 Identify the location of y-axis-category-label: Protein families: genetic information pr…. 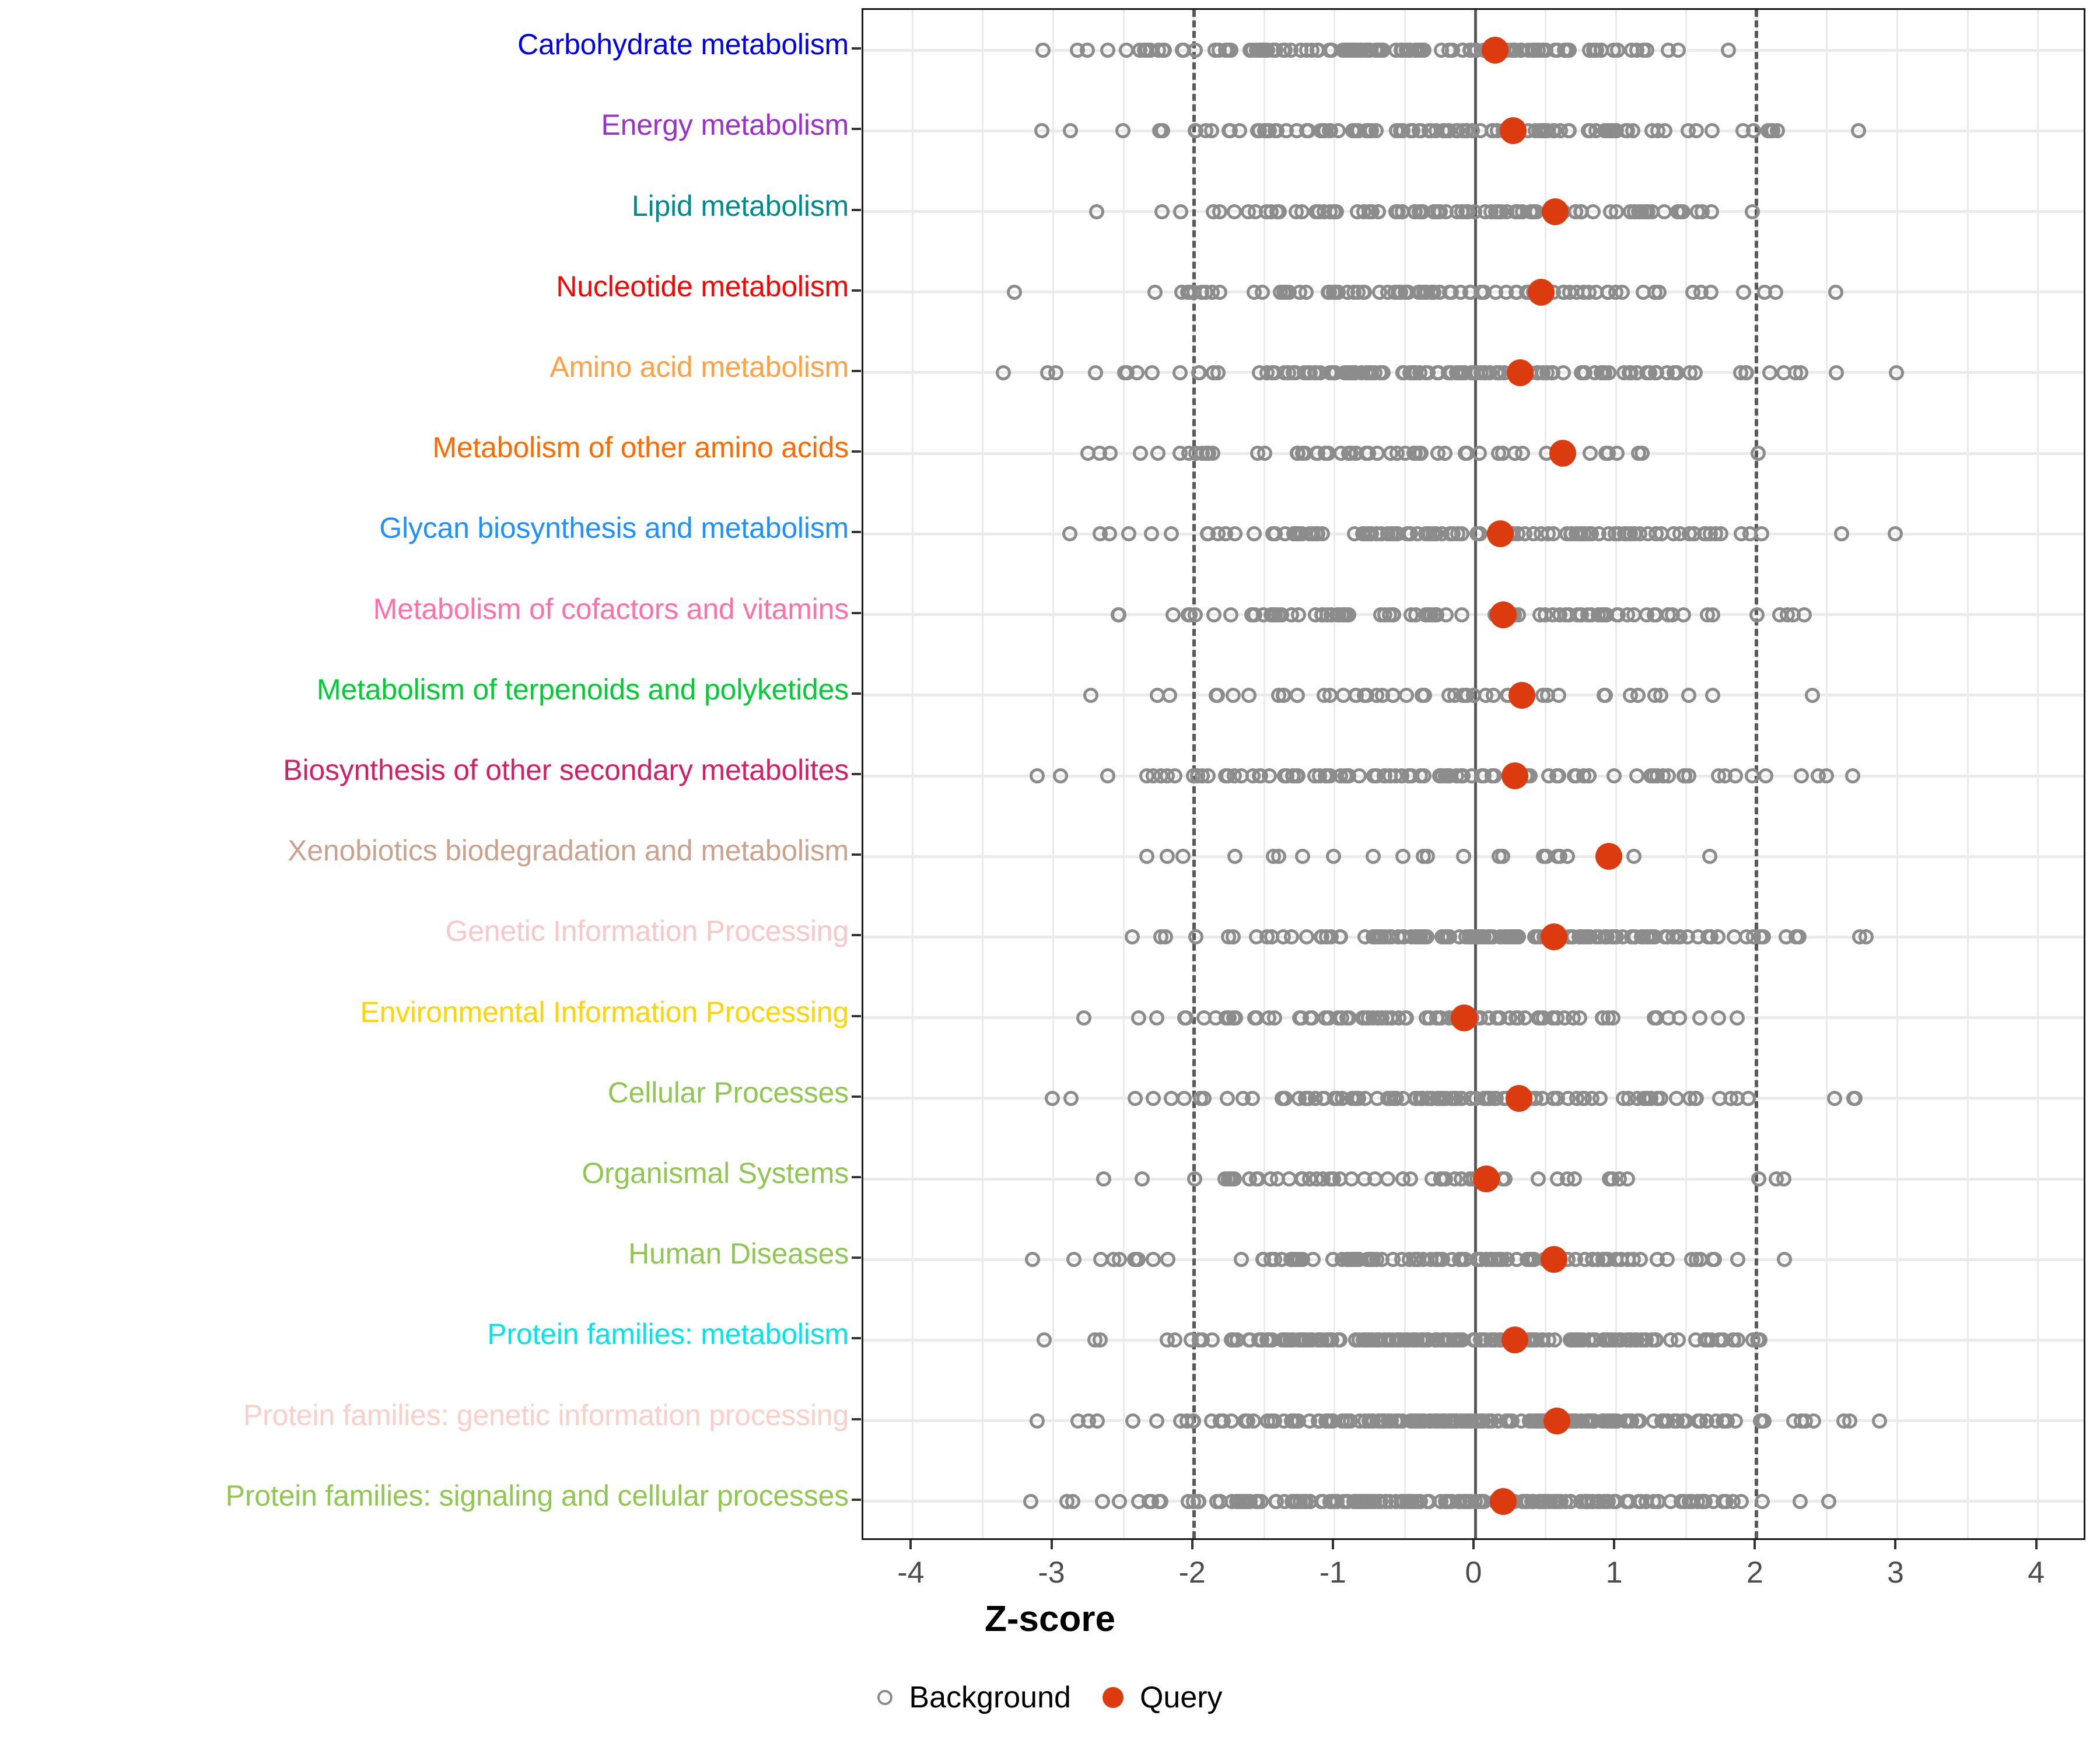
(546, 1415).